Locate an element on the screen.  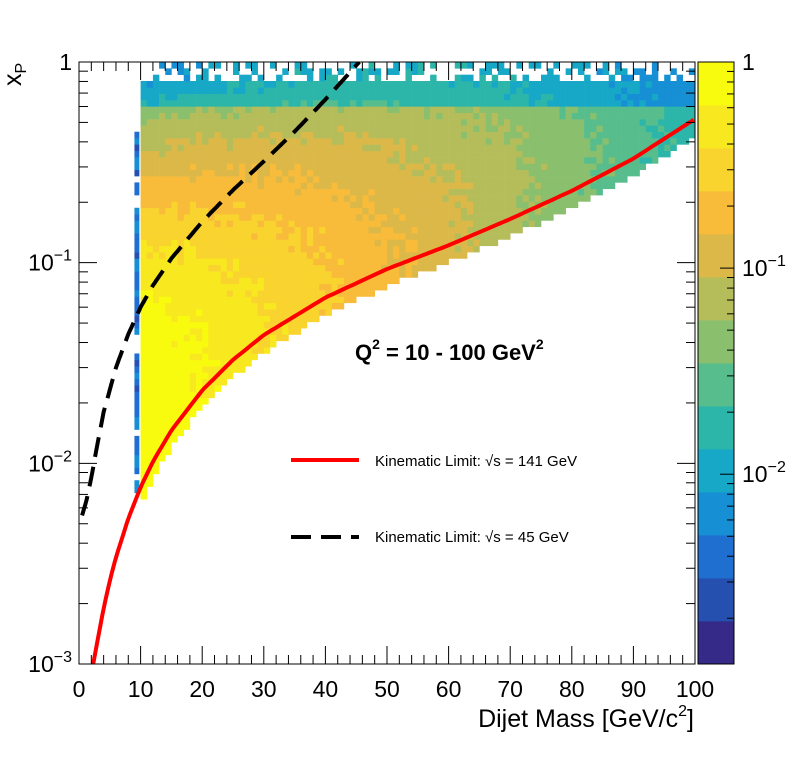
x-tick-label: 40 is located at coordinates (326, 689).